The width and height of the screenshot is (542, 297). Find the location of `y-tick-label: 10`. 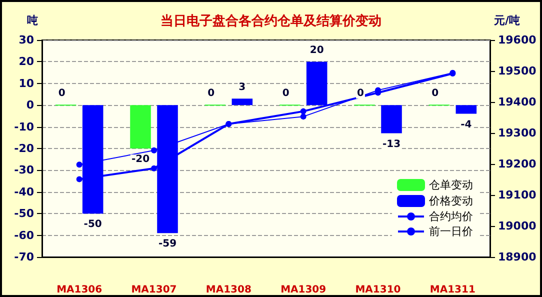

y-tick-label: 10 is located at coordinates (26, 83).